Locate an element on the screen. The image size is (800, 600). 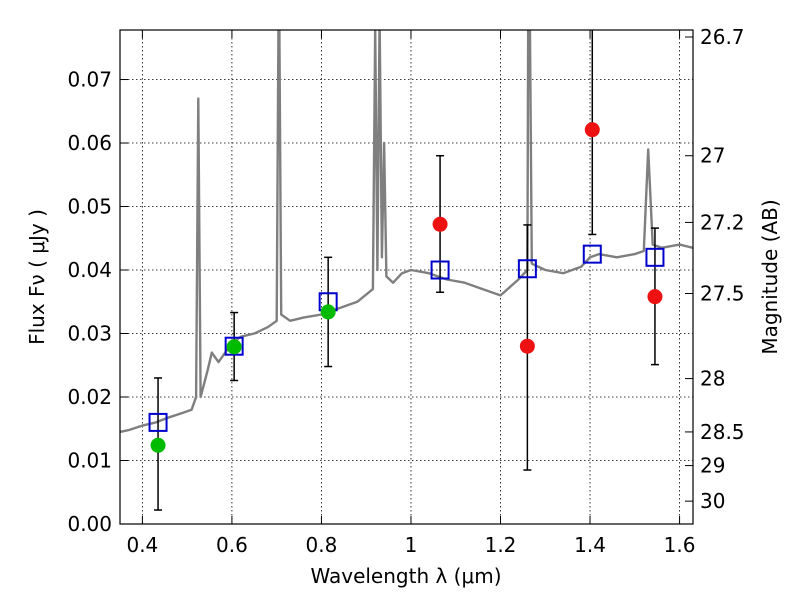
x-tick-label: 1.2 is located at coordinates (501, 545).